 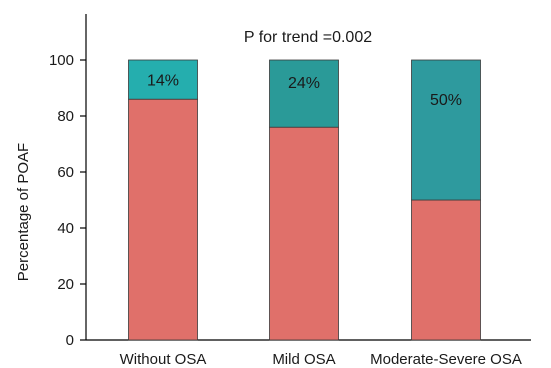 What do you see at coordinates (61, 60) in the screenshot?
I see `y-tick-label: 100` at bounding box center [61, 60].